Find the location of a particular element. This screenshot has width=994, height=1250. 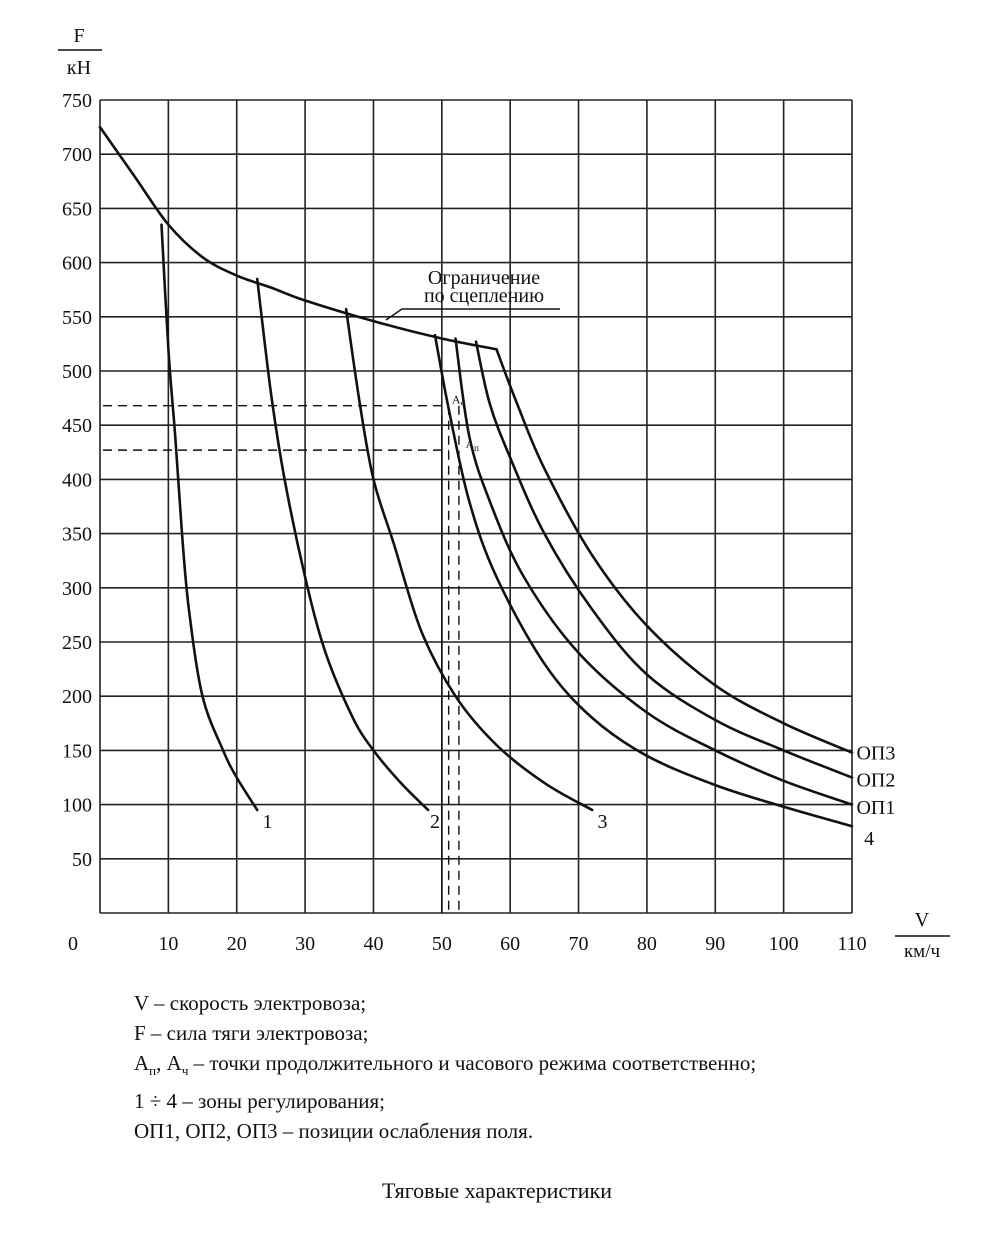

point-label-sub: п is located at coordinates (476, 448).